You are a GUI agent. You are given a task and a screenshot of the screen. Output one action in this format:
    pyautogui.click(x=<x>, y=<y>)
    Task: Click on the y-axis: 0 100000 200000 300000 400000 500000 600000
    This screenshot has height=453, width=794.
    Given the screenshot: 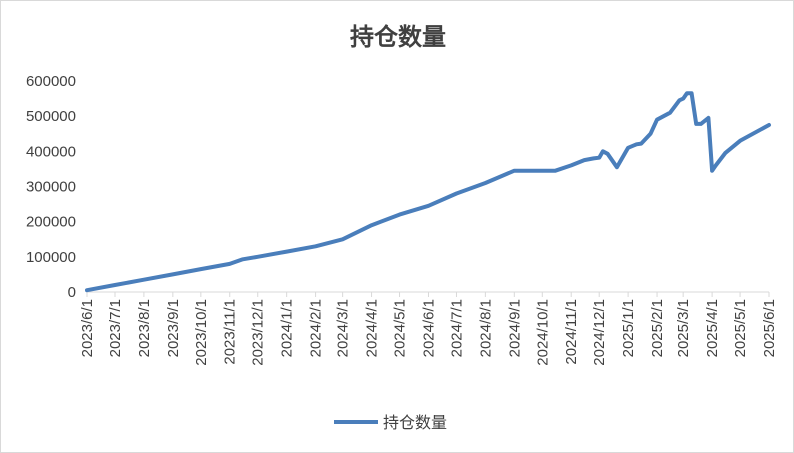 What is the action you would take?
    pyautogui.click(x=51, y=187)
    